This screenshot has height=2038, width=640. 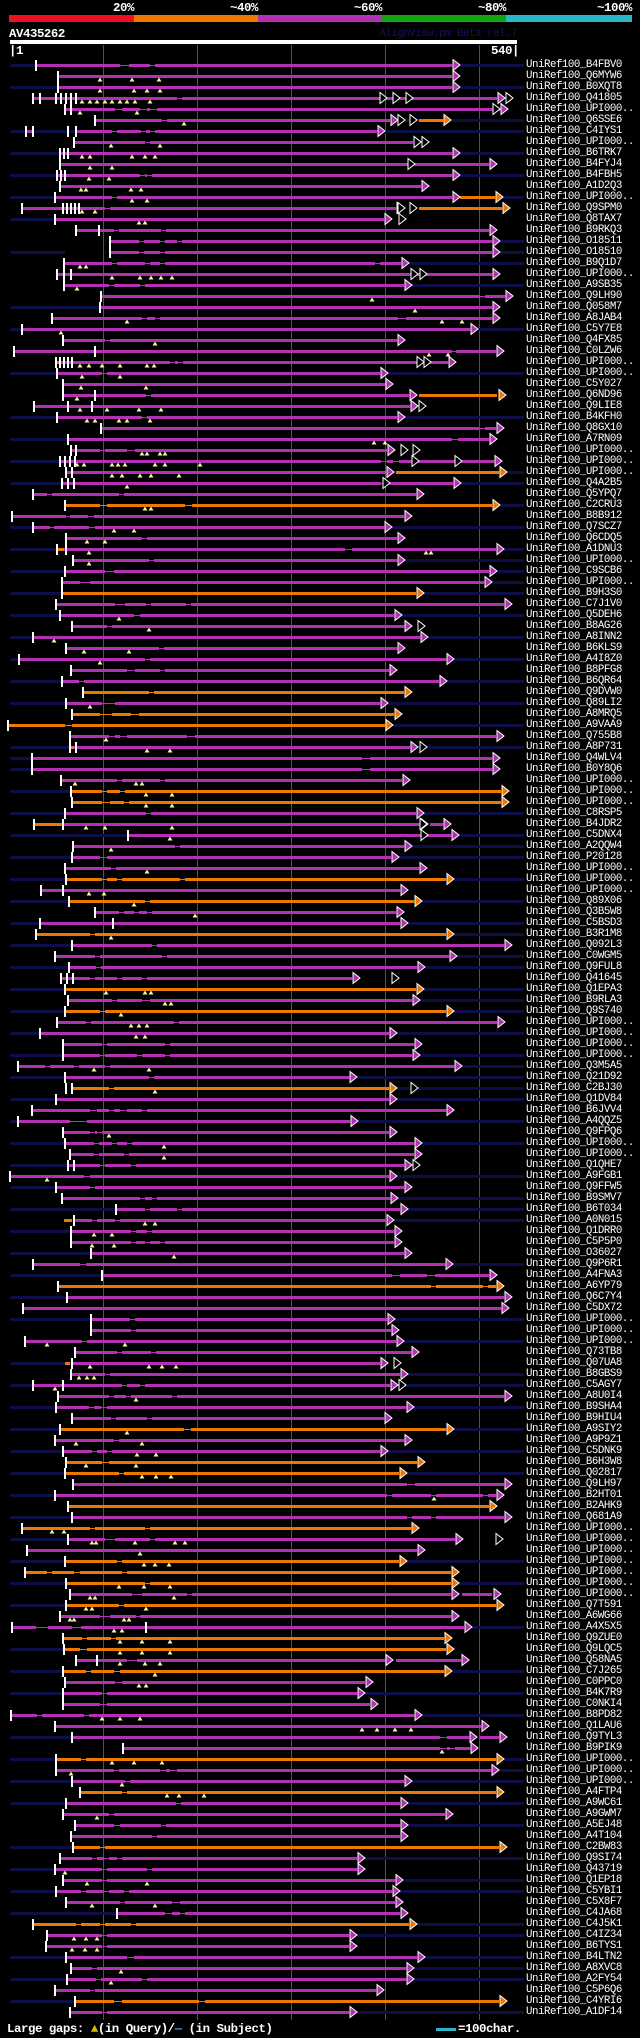 What do you see at coordinates (574, 1638) in the screenshot?
I see `svg-text: UniRef100_Q9ZUE0` at bounding box center [574, 1638].